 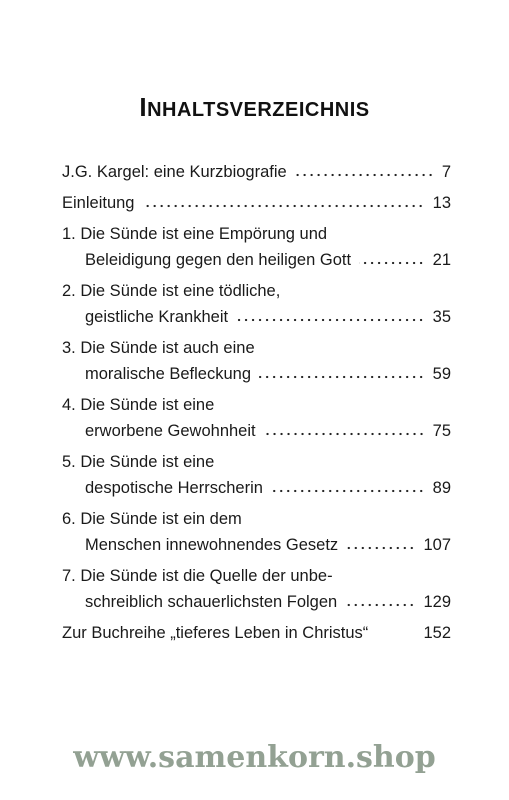 I want to click on toc-line: erworbene Gewohnheit 75, so click(x=268, y=431).